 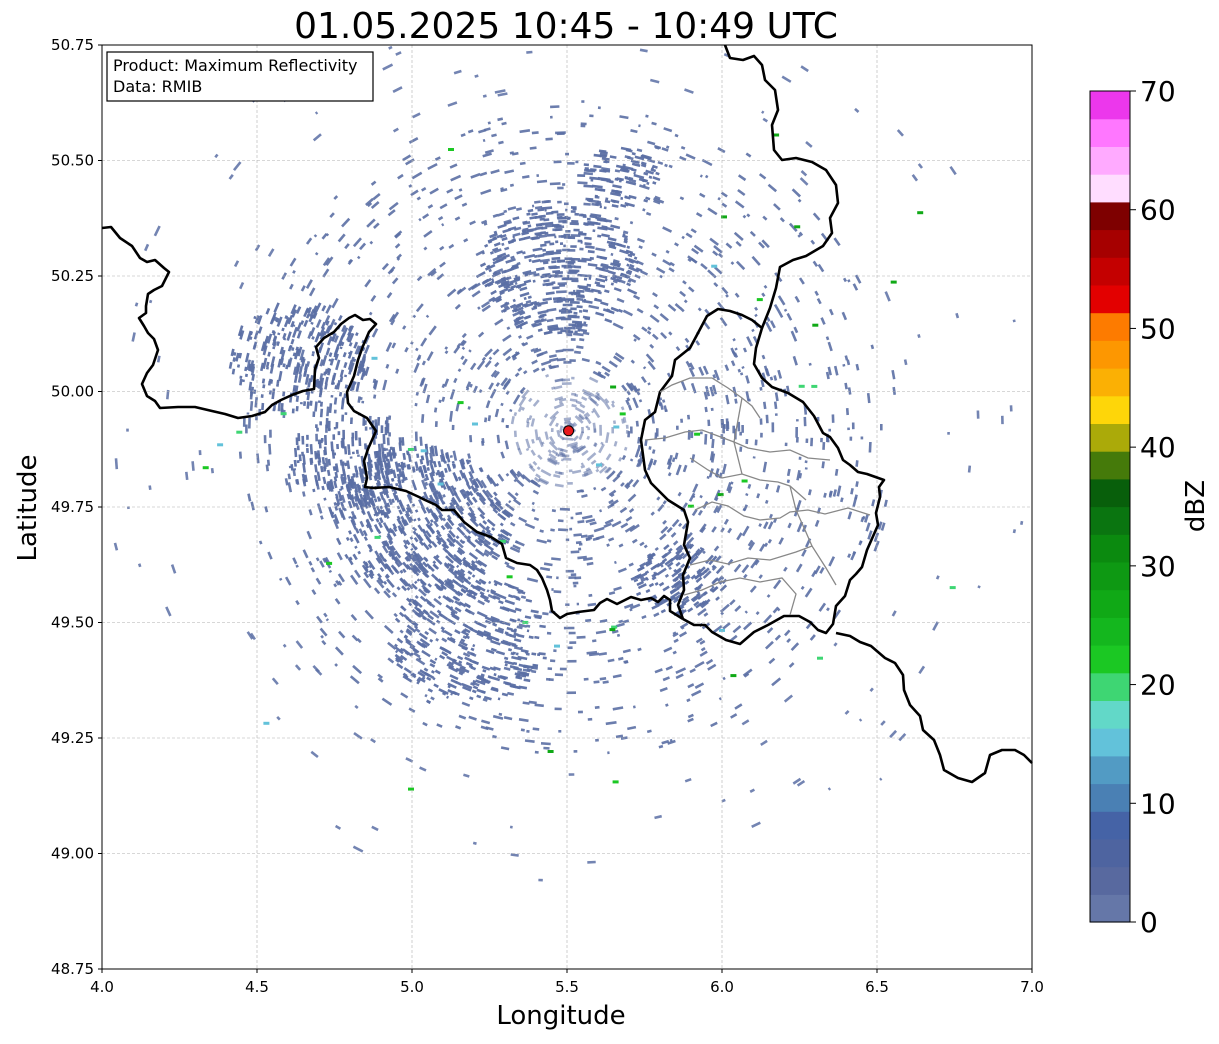 What do you see at coordinates (257, 987) in the screenshot?
I see `x-tick-label: 4.5` at bounding box center [257, 987].